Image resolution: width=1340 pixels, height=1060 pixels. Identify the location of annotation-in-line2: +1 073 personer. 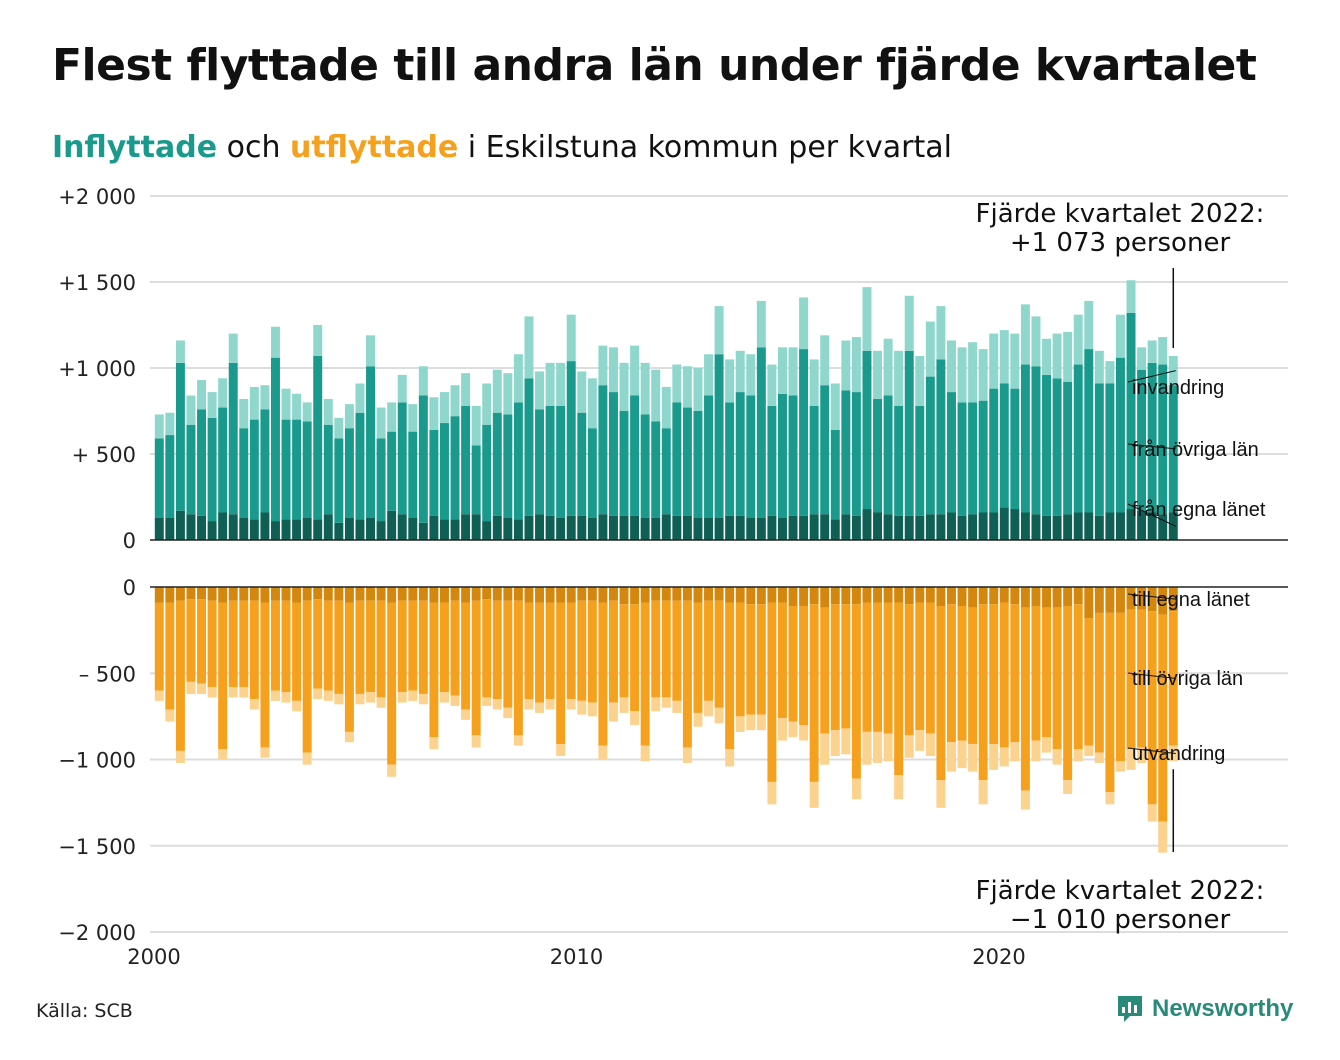
(1120, 243).